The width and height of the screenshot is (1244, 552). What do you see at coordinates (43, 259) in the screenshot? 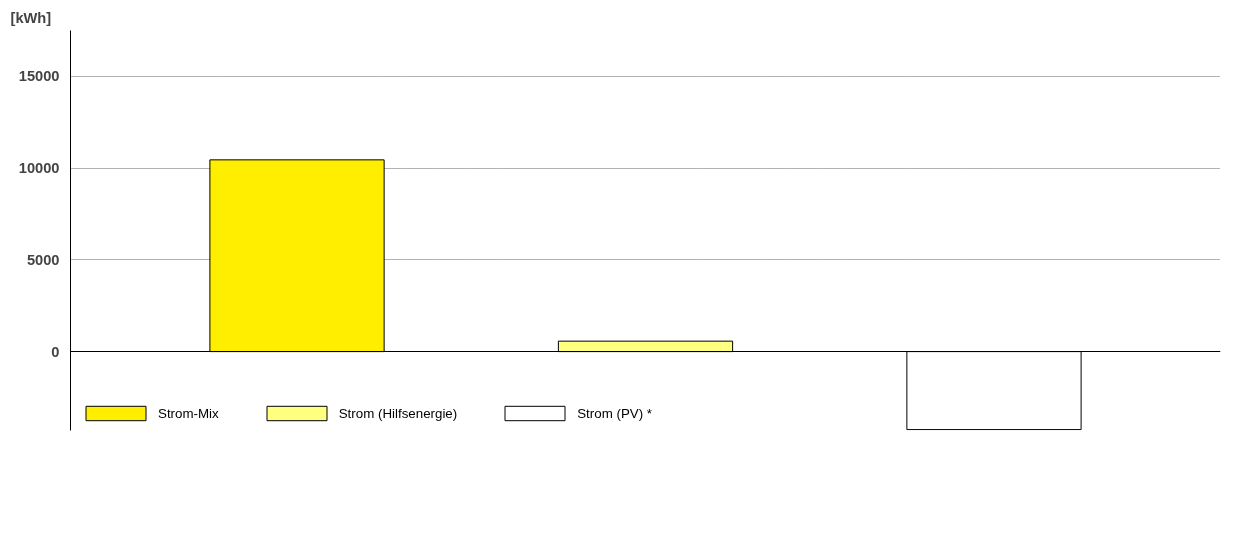
I see `y-tick-label: 5000` at bounding box center [43, 259].